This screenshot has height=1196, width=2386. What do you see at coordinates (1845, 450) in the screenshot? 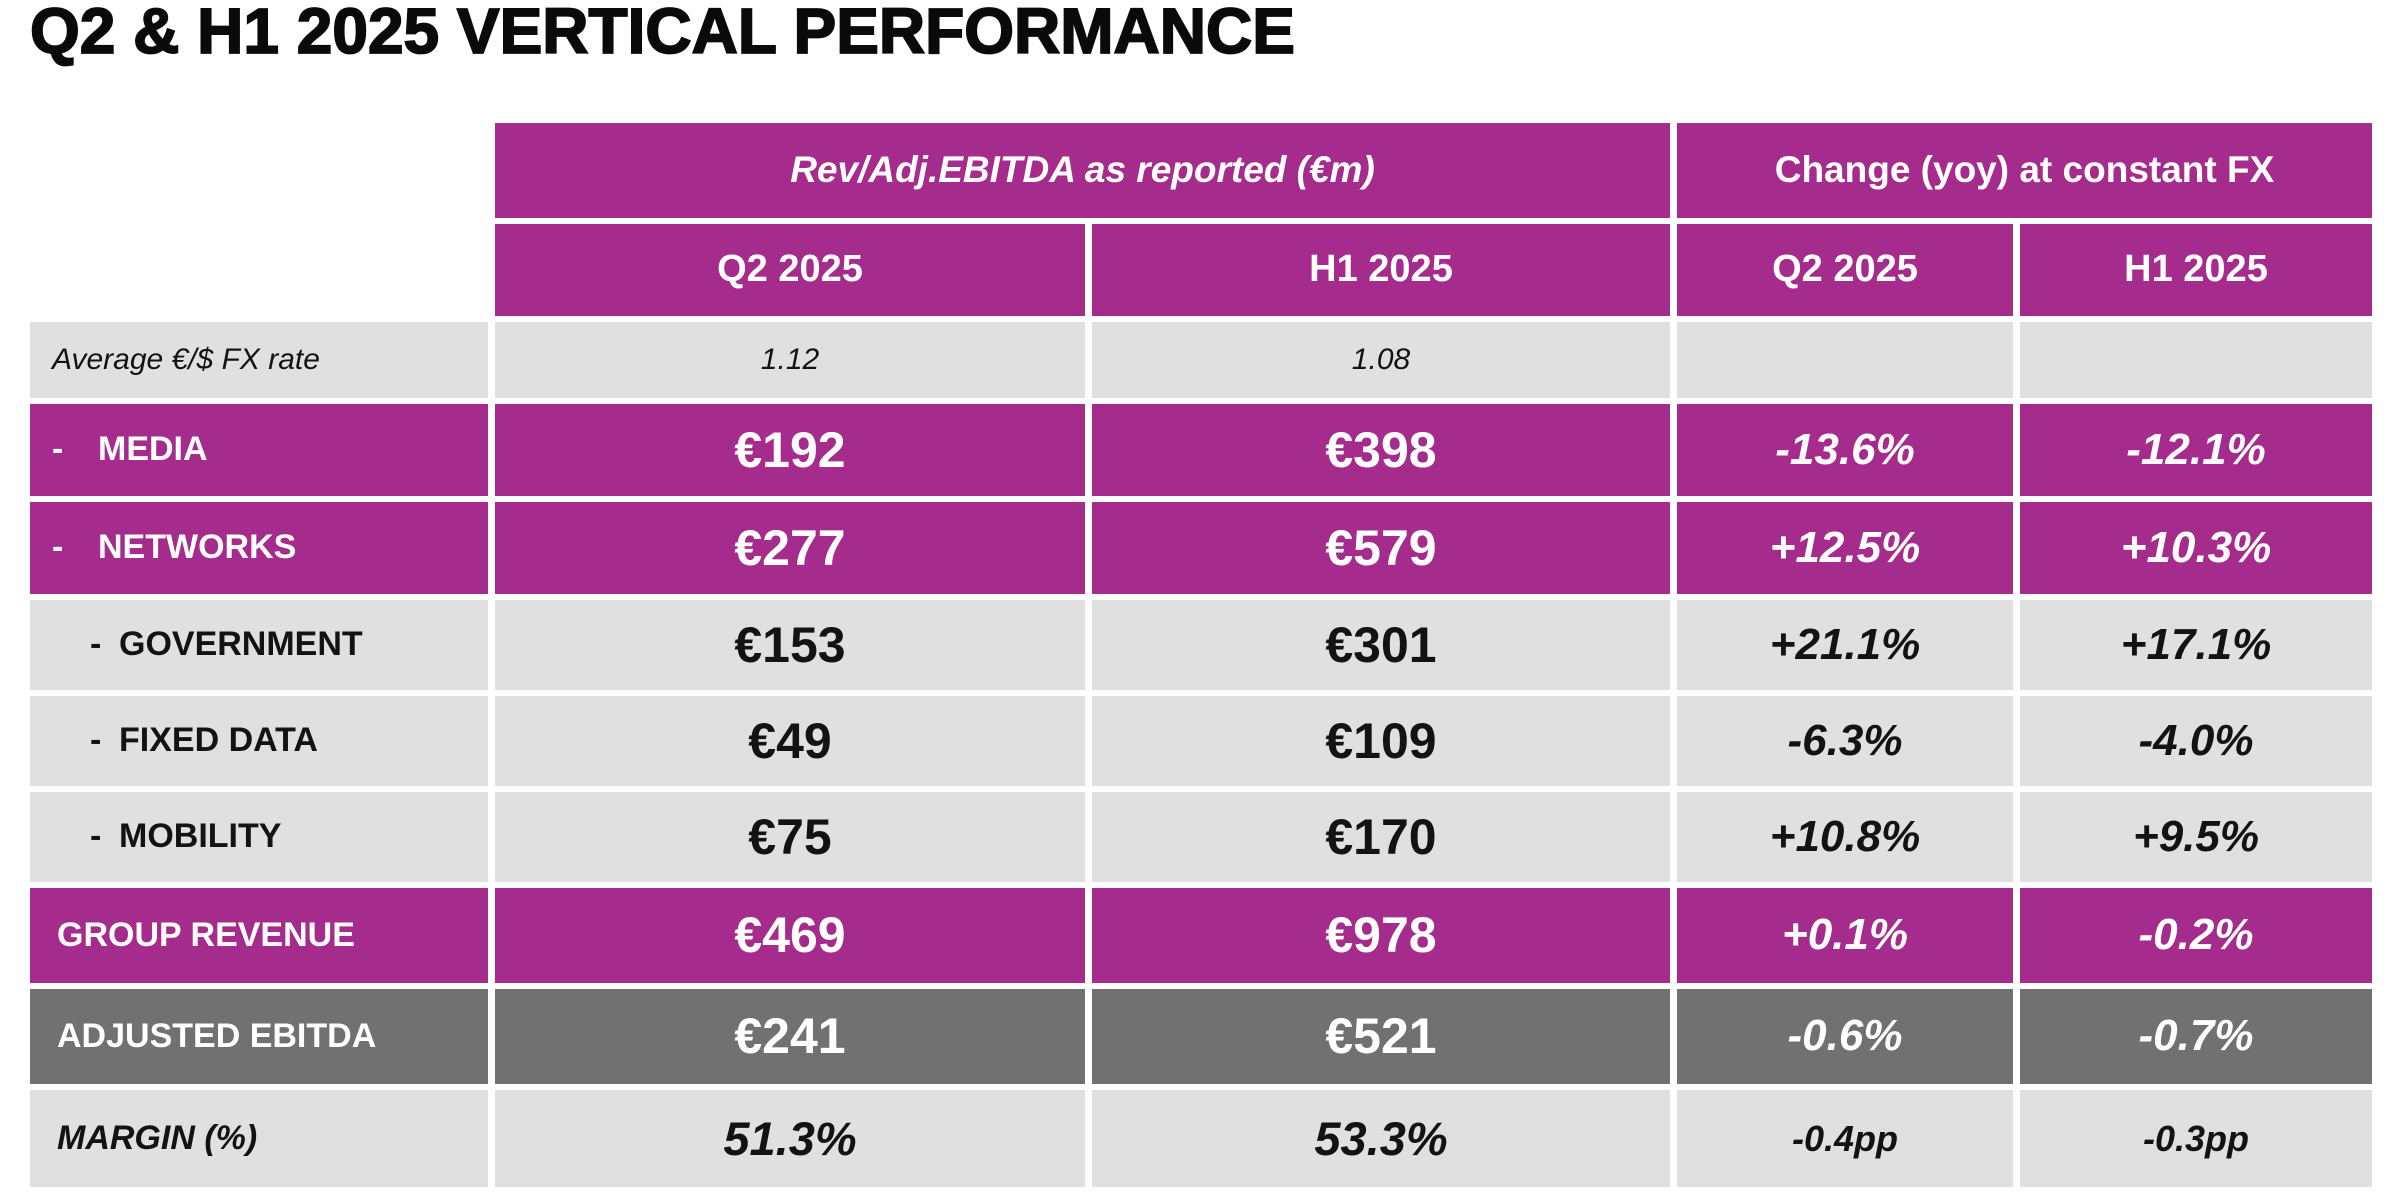
I see `row-media-change-q2: -13.6%` at bounding box center [1845, 450].